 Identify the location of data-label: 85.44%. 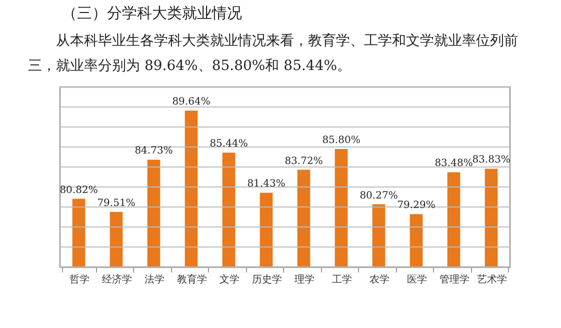
(229, 144).